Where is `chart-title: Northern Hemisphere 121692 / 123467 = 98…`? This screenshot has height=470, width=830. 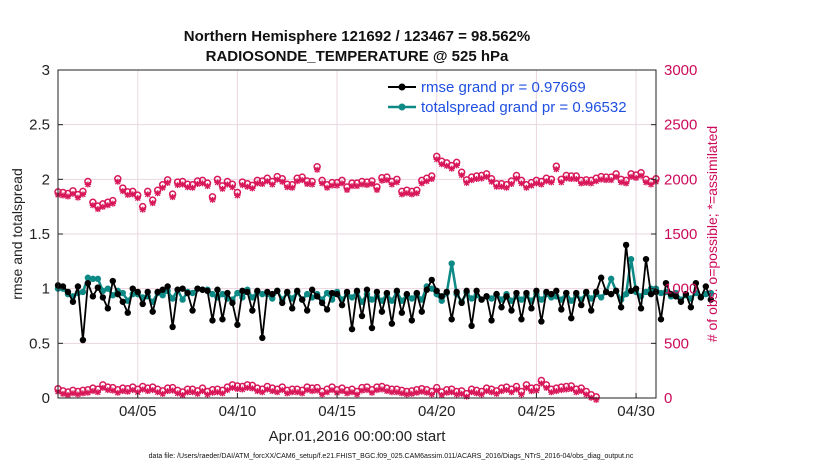
chart-title: Northern Hemisphere 121692 / 123467 = 98… is located at coordinates (357, 36).